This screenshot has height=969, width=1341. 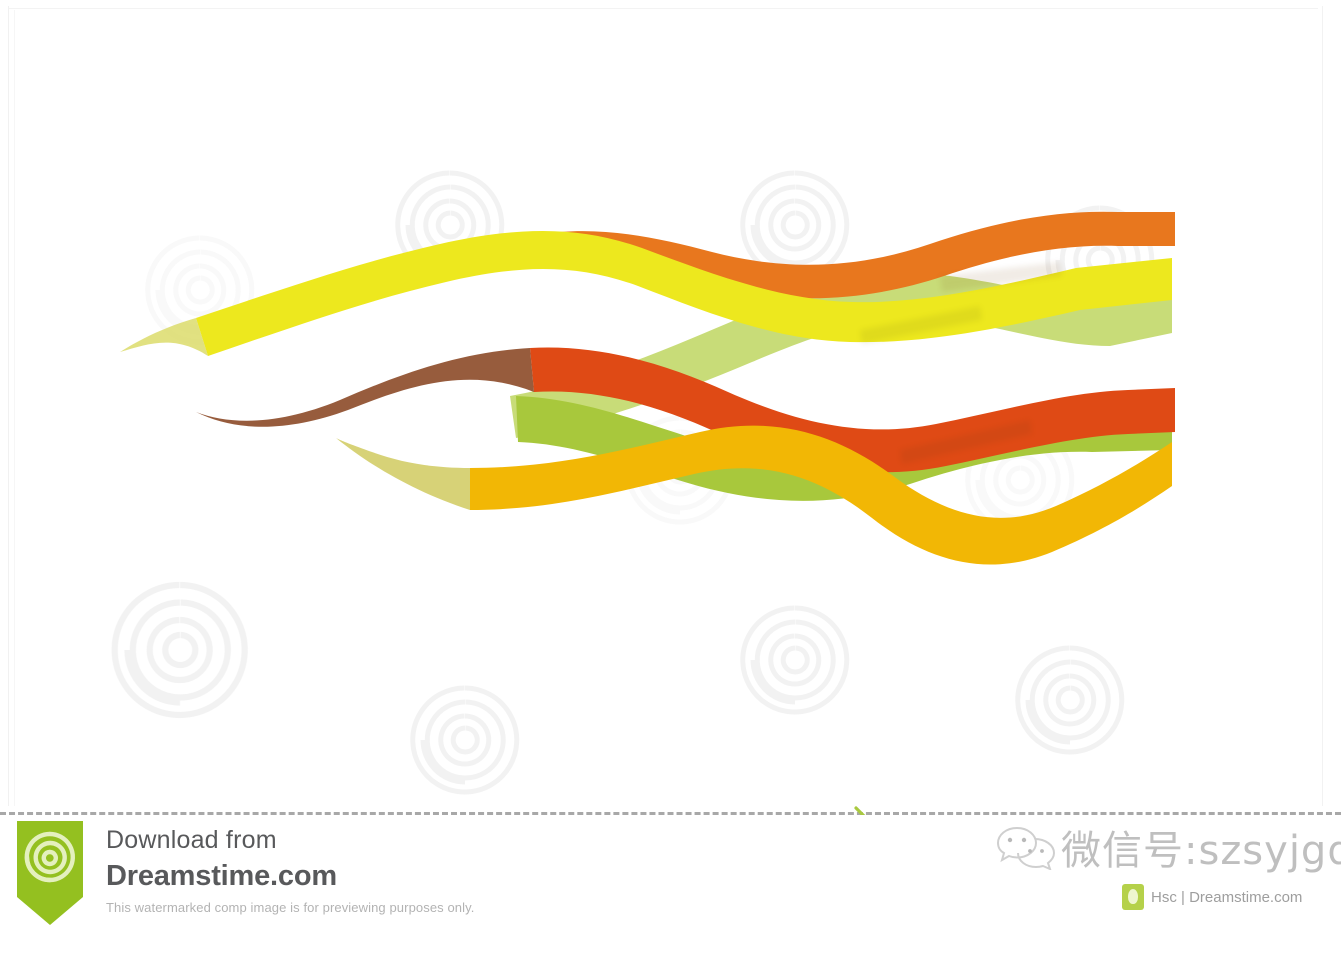 What do you see at coordinates (8, 406) in the screenshot?
I see `frame-edge-left` at bounding box center [8, 406].